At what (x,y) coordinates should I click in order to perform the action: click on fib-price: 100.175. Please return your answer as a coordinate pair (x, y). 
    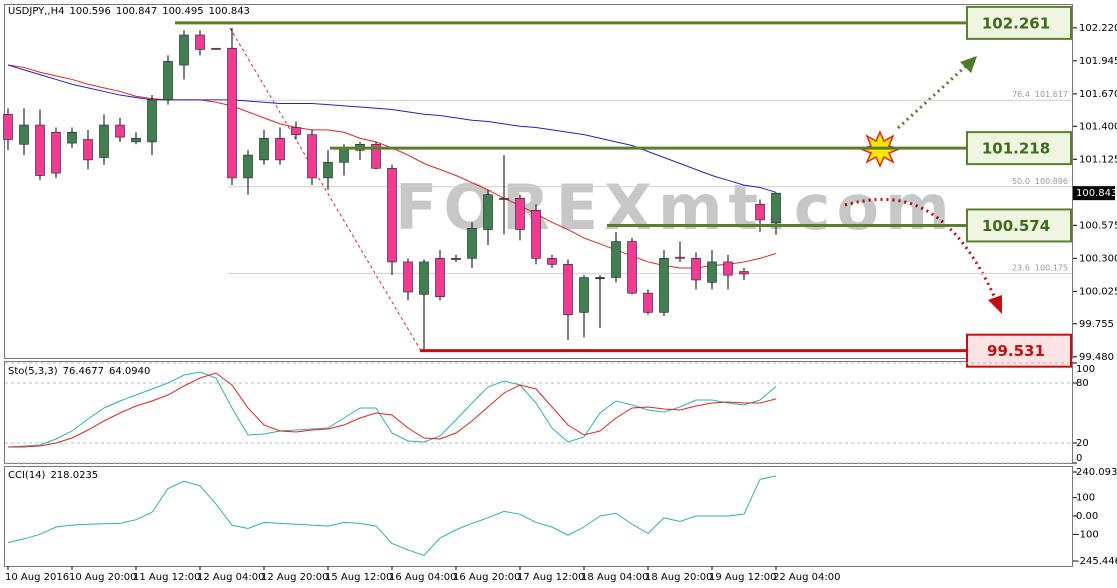
    Looking at the image, I should click on (1051, 267).